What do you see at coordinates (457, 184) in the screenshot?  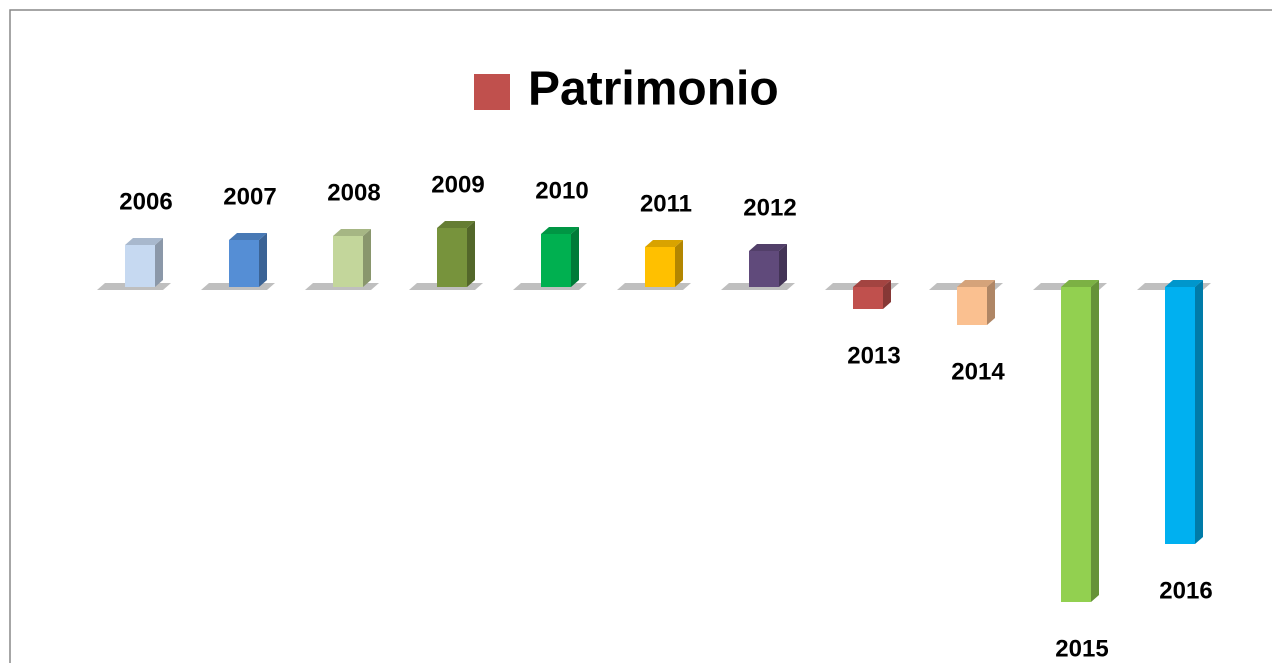 I see `category-label: 2009` at bounding box center [457, 184].